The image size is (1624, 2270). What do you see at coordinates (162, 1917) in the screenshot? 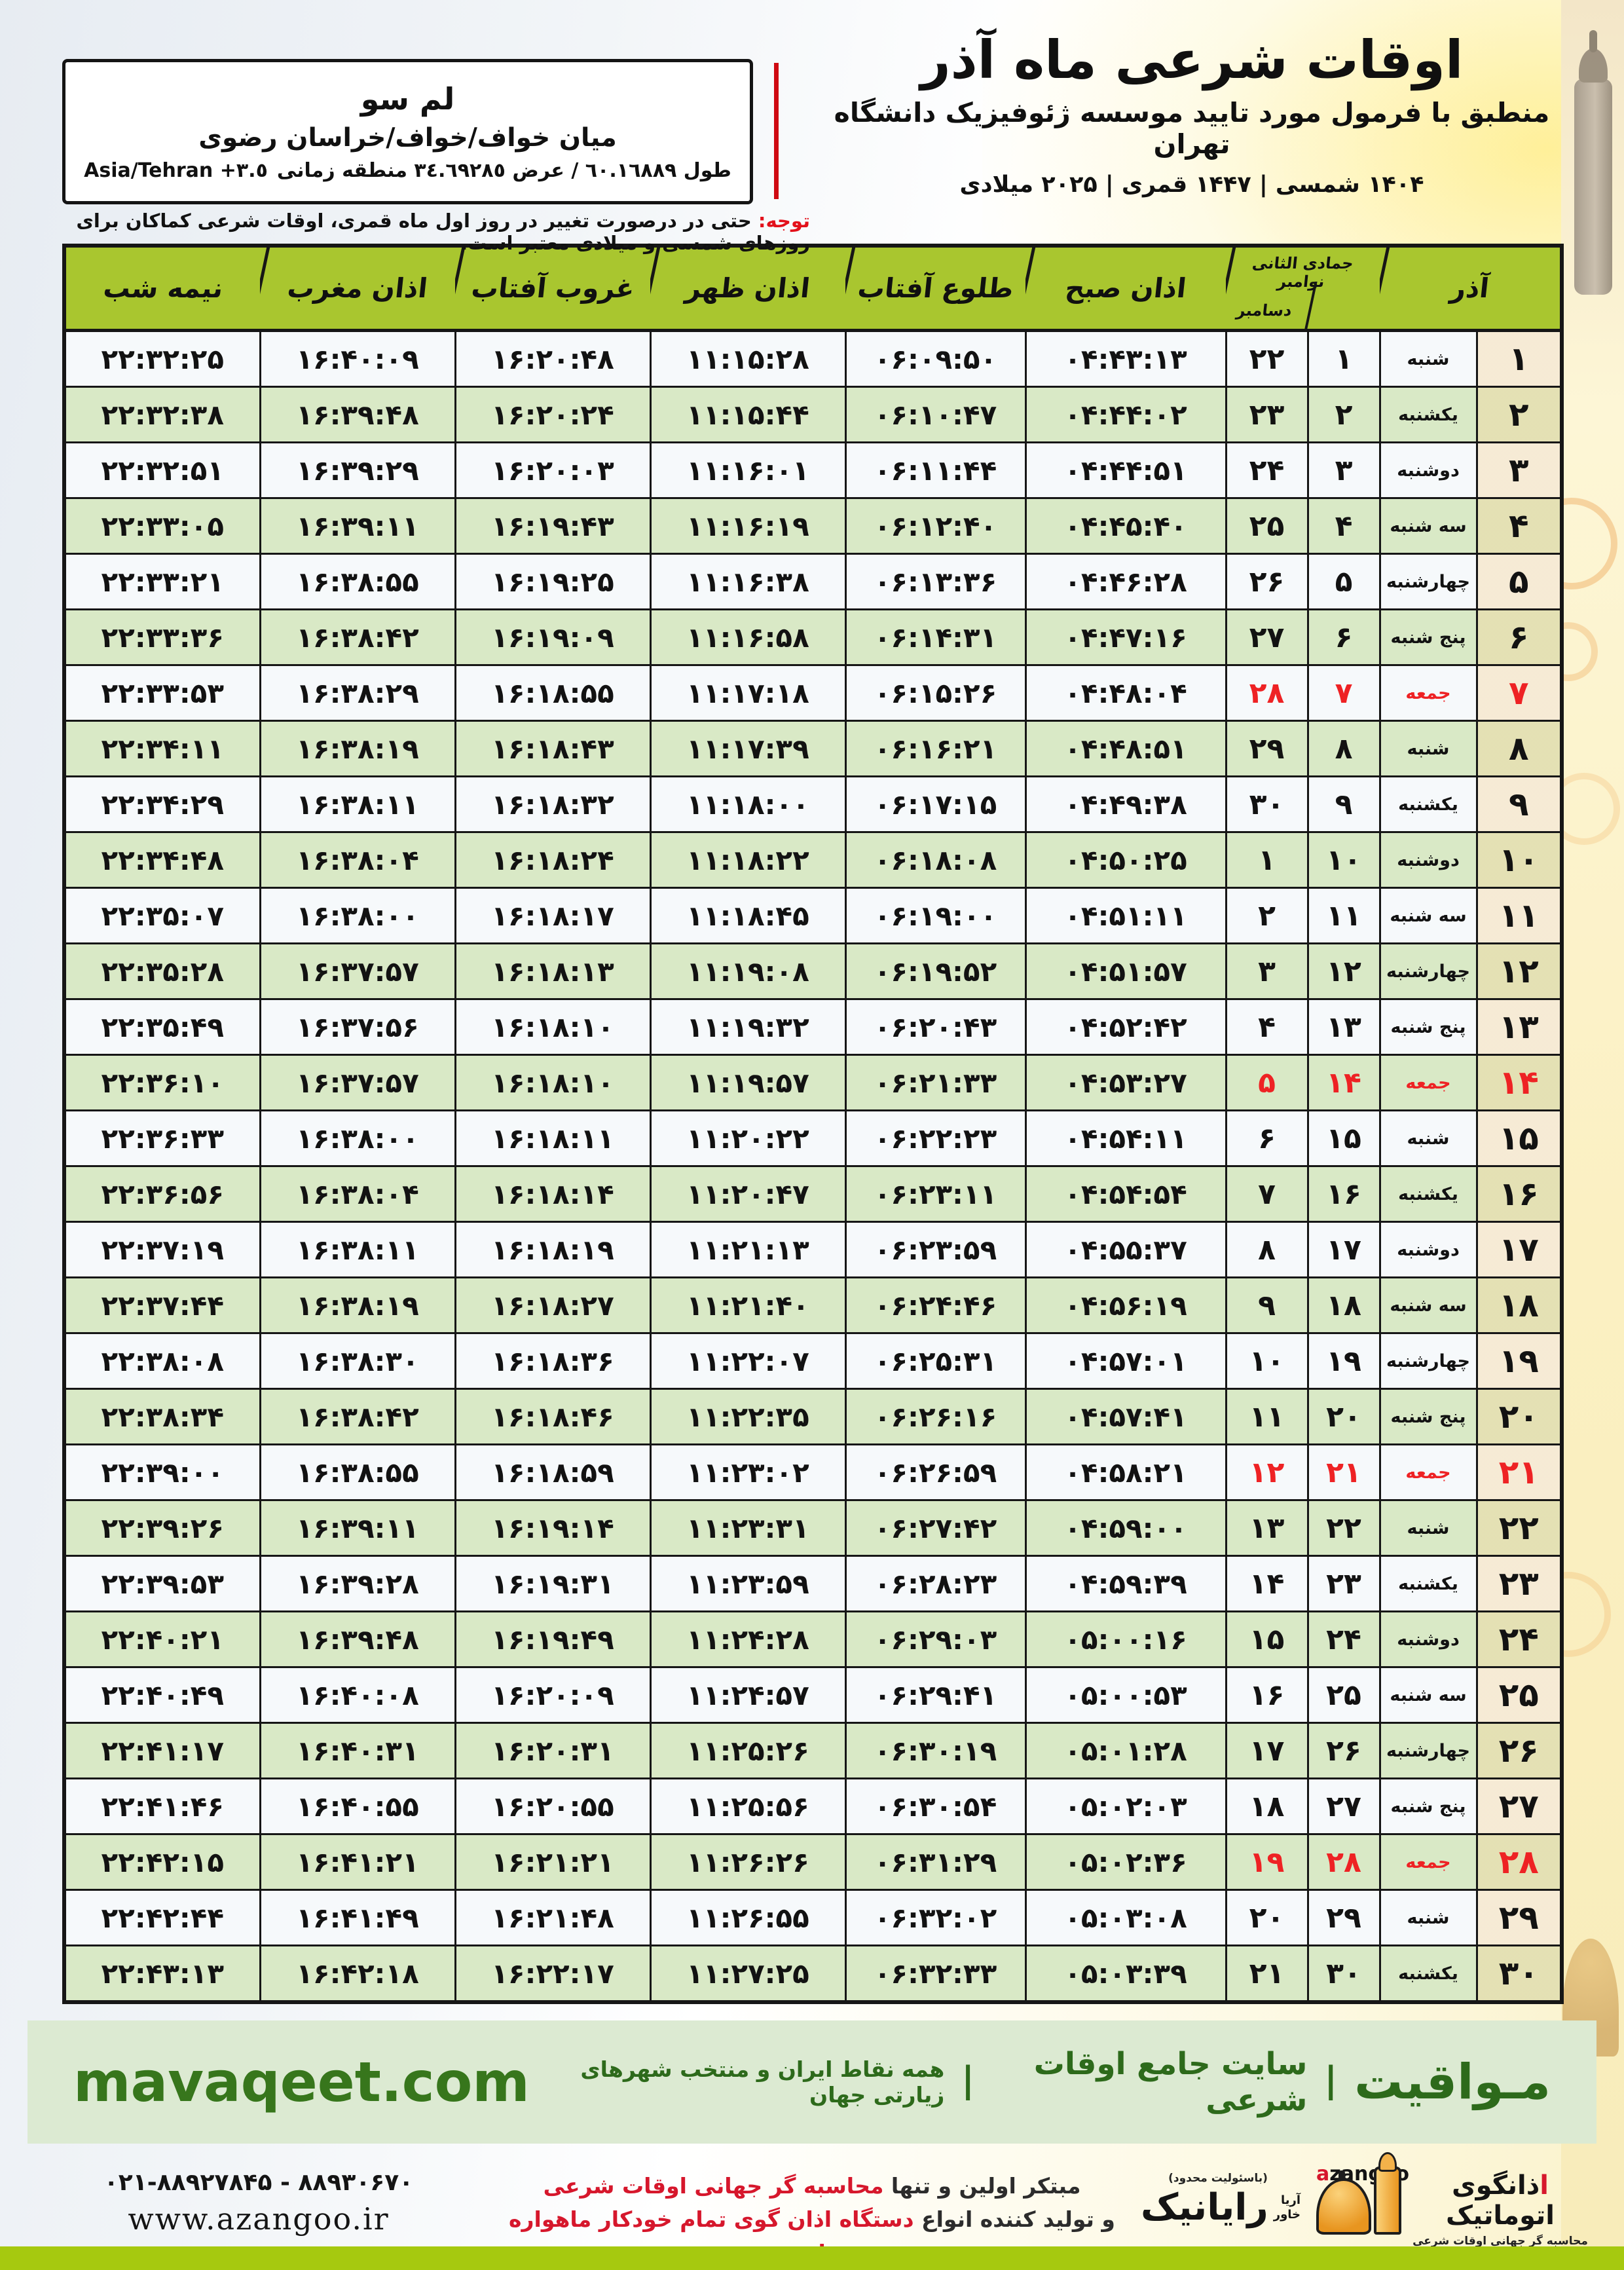
I see `midnight-time-cell: ۲۲:۴۲:۴۴` at bounding box center [162, 1917].